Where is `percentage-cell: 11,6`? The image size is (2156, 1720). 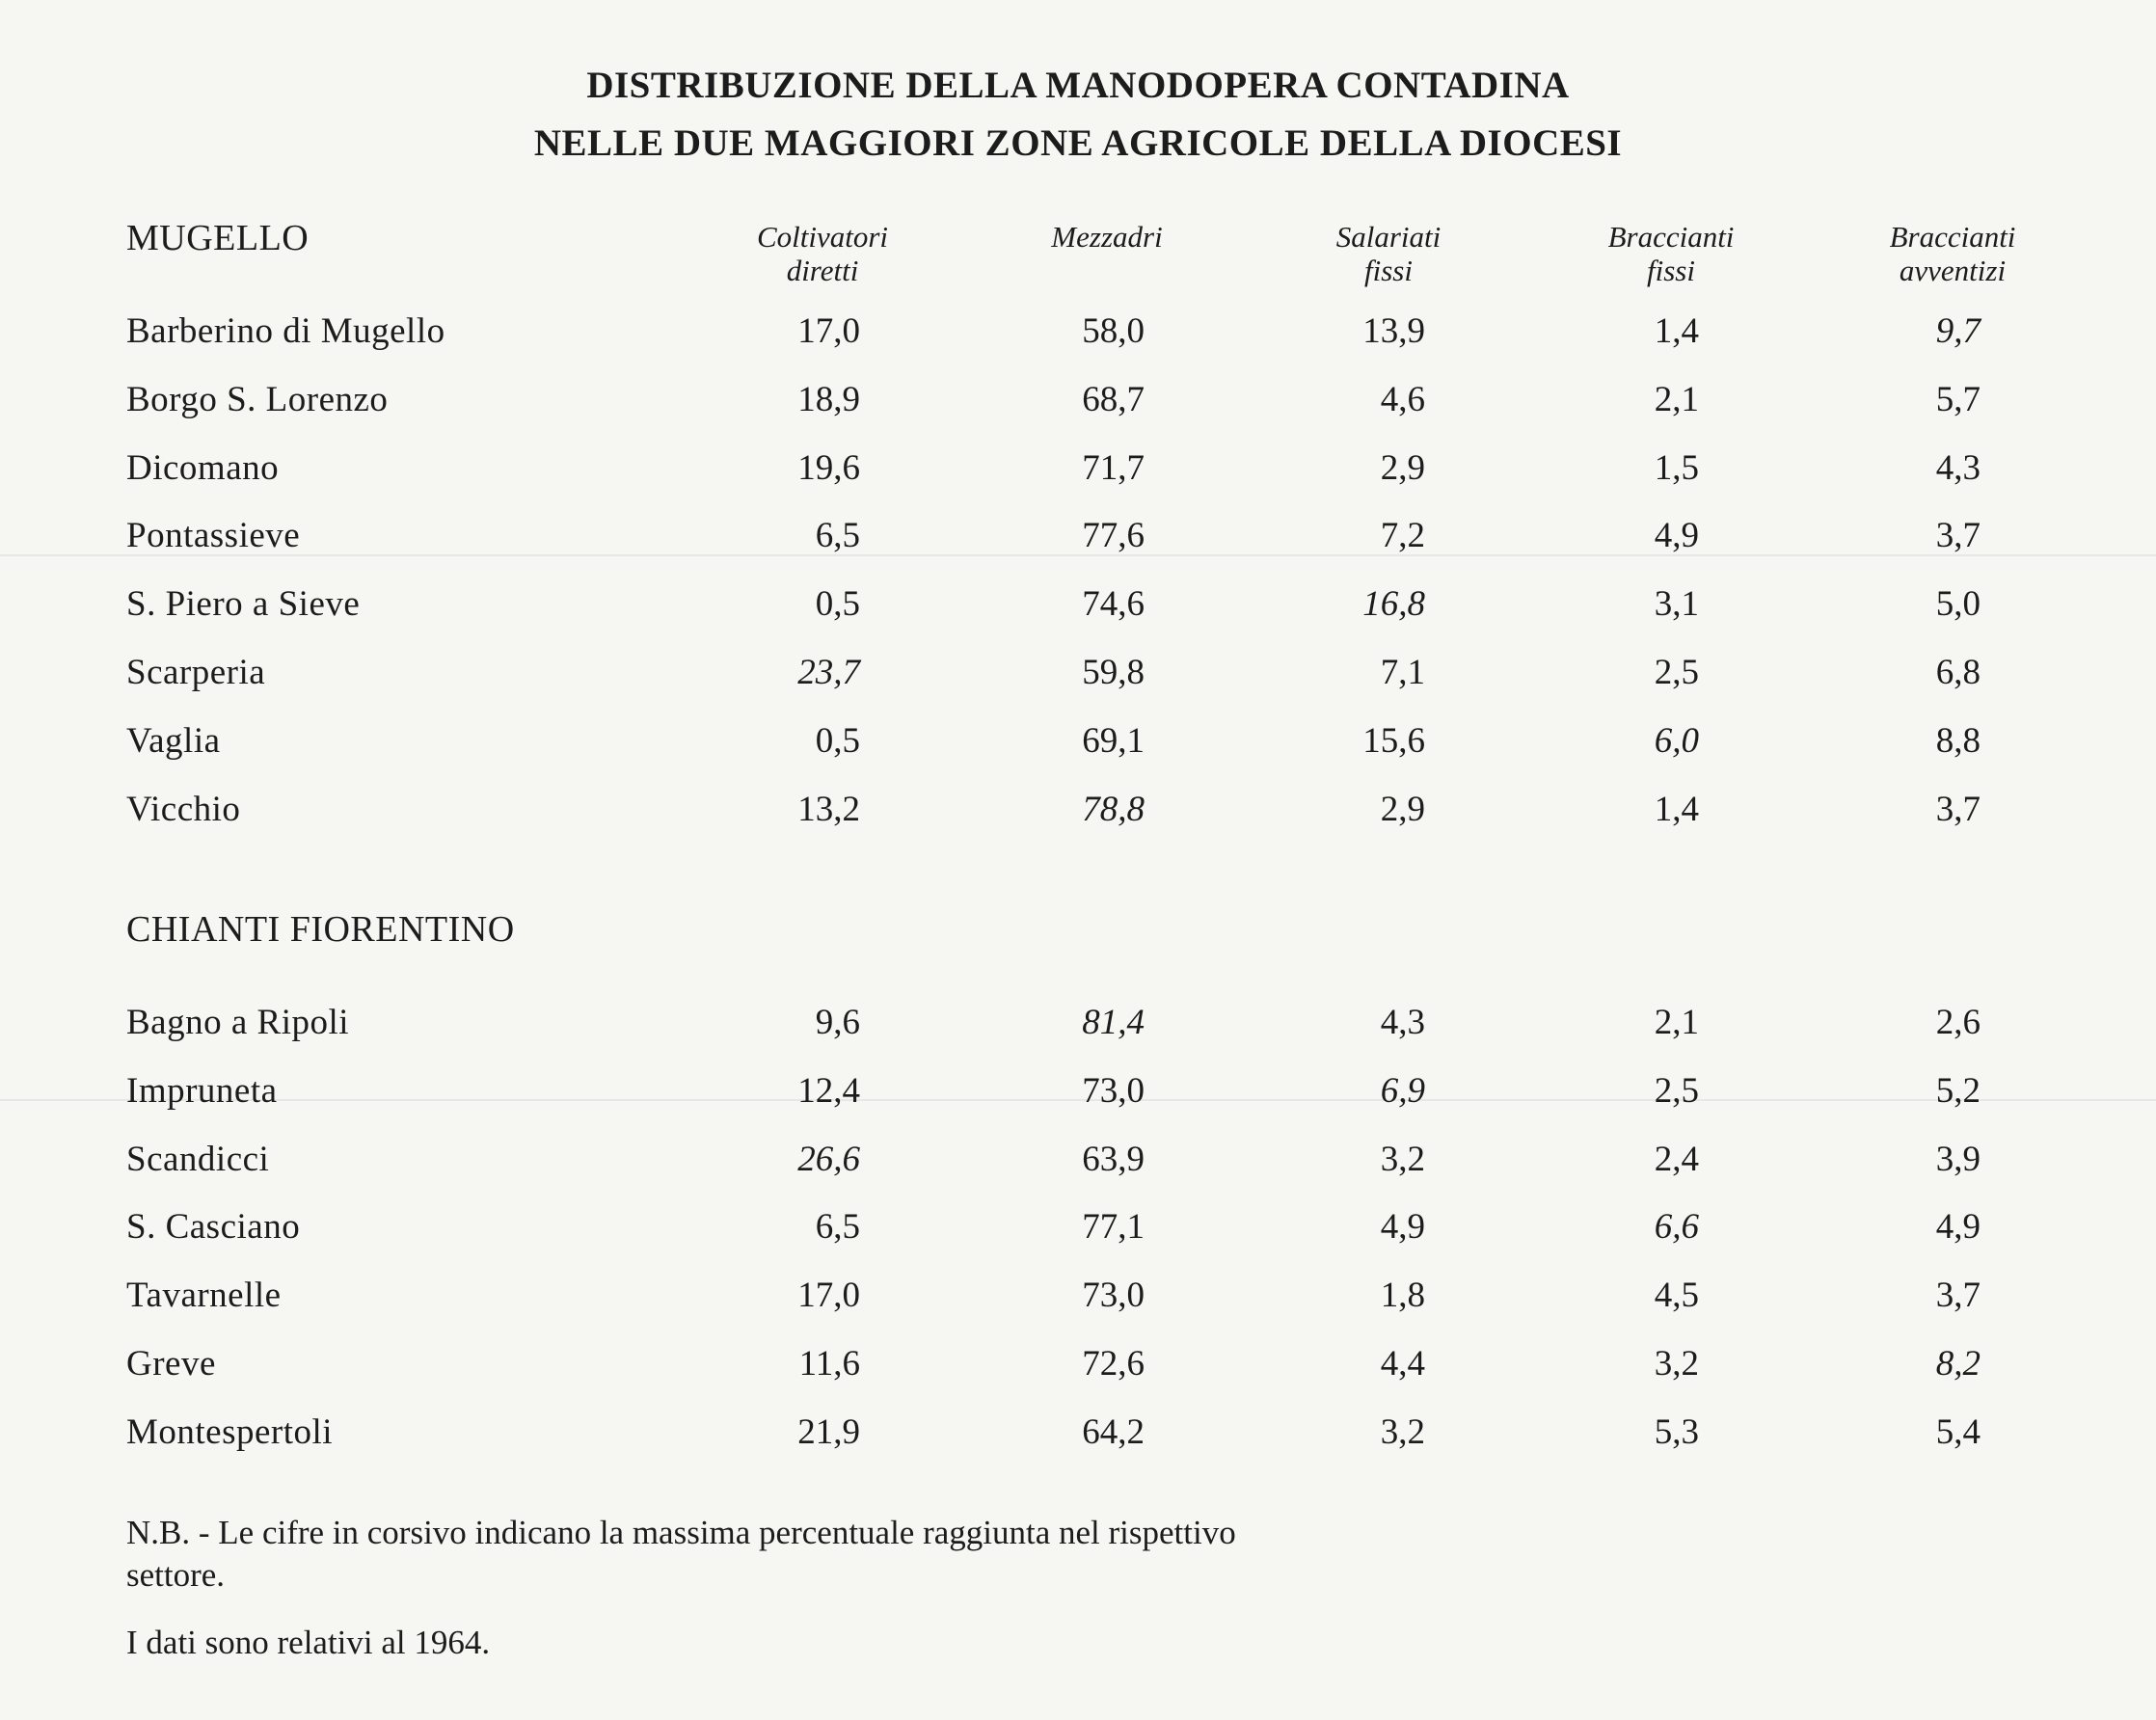
percentage-cell: 11,6 is located at coordinates (829, 1364).